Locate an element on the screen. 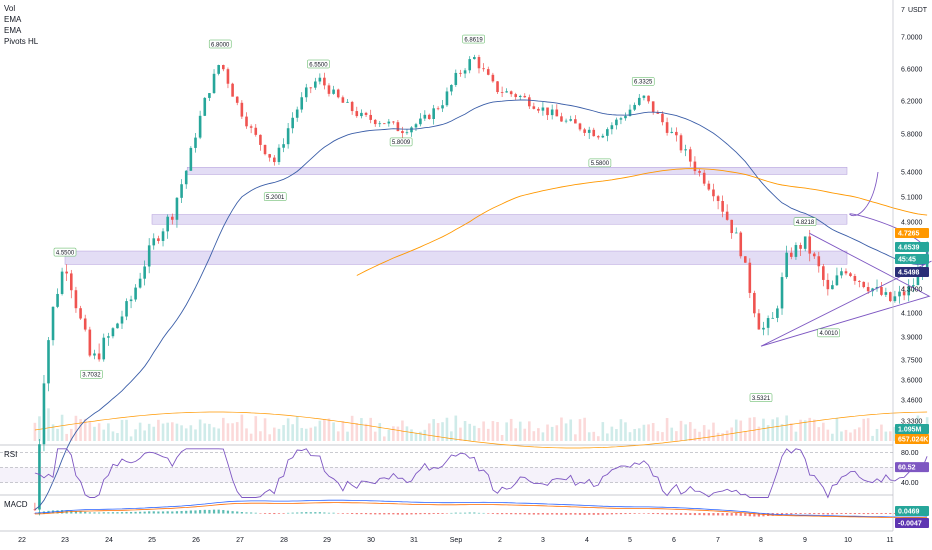 This screenshot has width=932, height=550. price-tick-12: 3.4600 is located at coordinates (912, 401).